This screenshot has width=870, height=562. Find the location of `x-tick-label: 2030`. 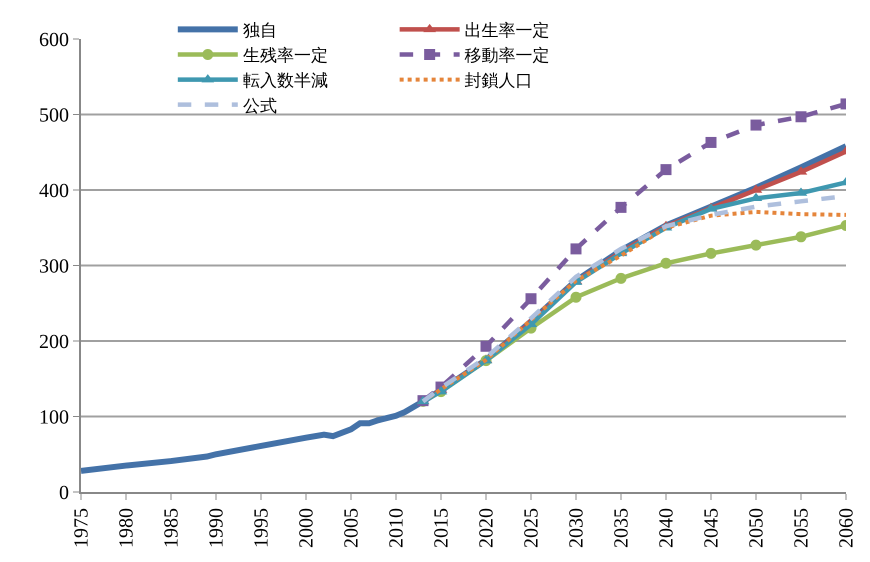

x-tick-label: 2030 is located at coordinates (577, 528).